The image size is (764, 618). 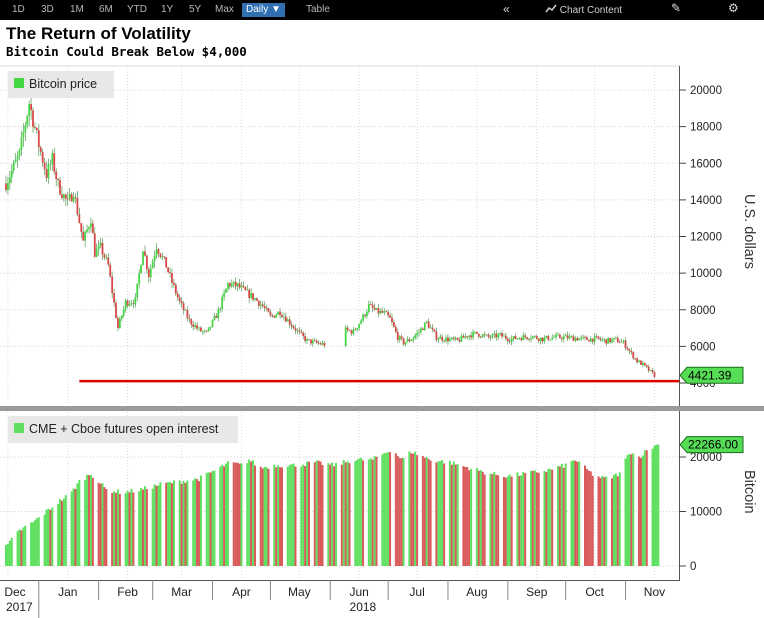 What do you see at coordinates (654, 592) in the screenshot?
I see `month-label: Nov` at bounding box center [654, 592].